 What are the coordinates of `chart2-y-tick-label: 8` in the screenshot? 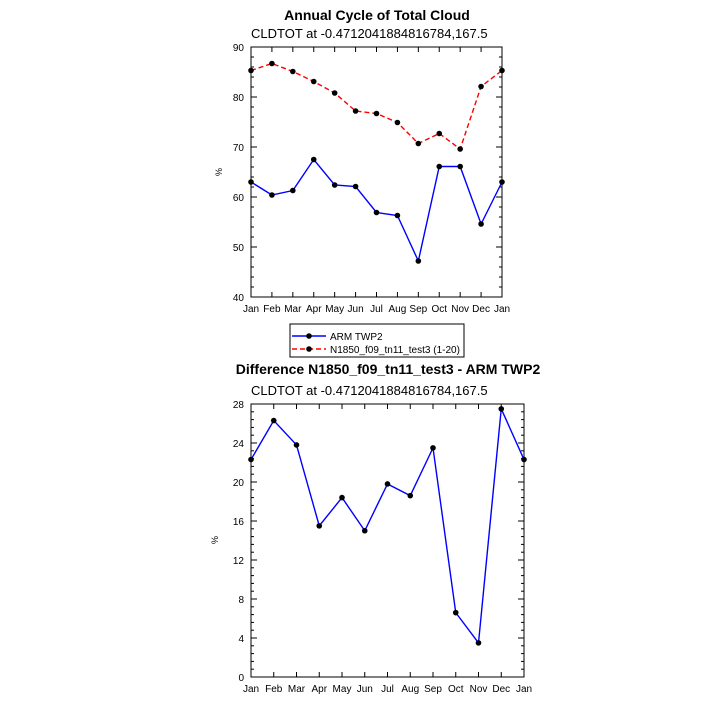 It's located at (241, 600).